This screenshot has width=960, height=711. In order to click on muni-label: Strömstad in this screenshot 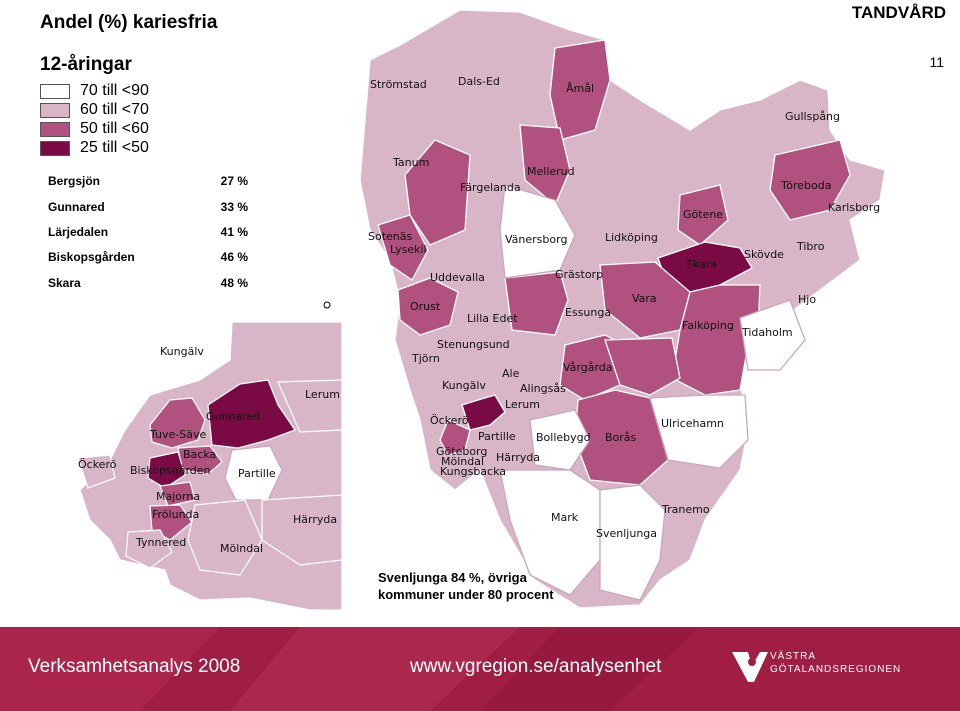, I will do `click(398, 84)`.